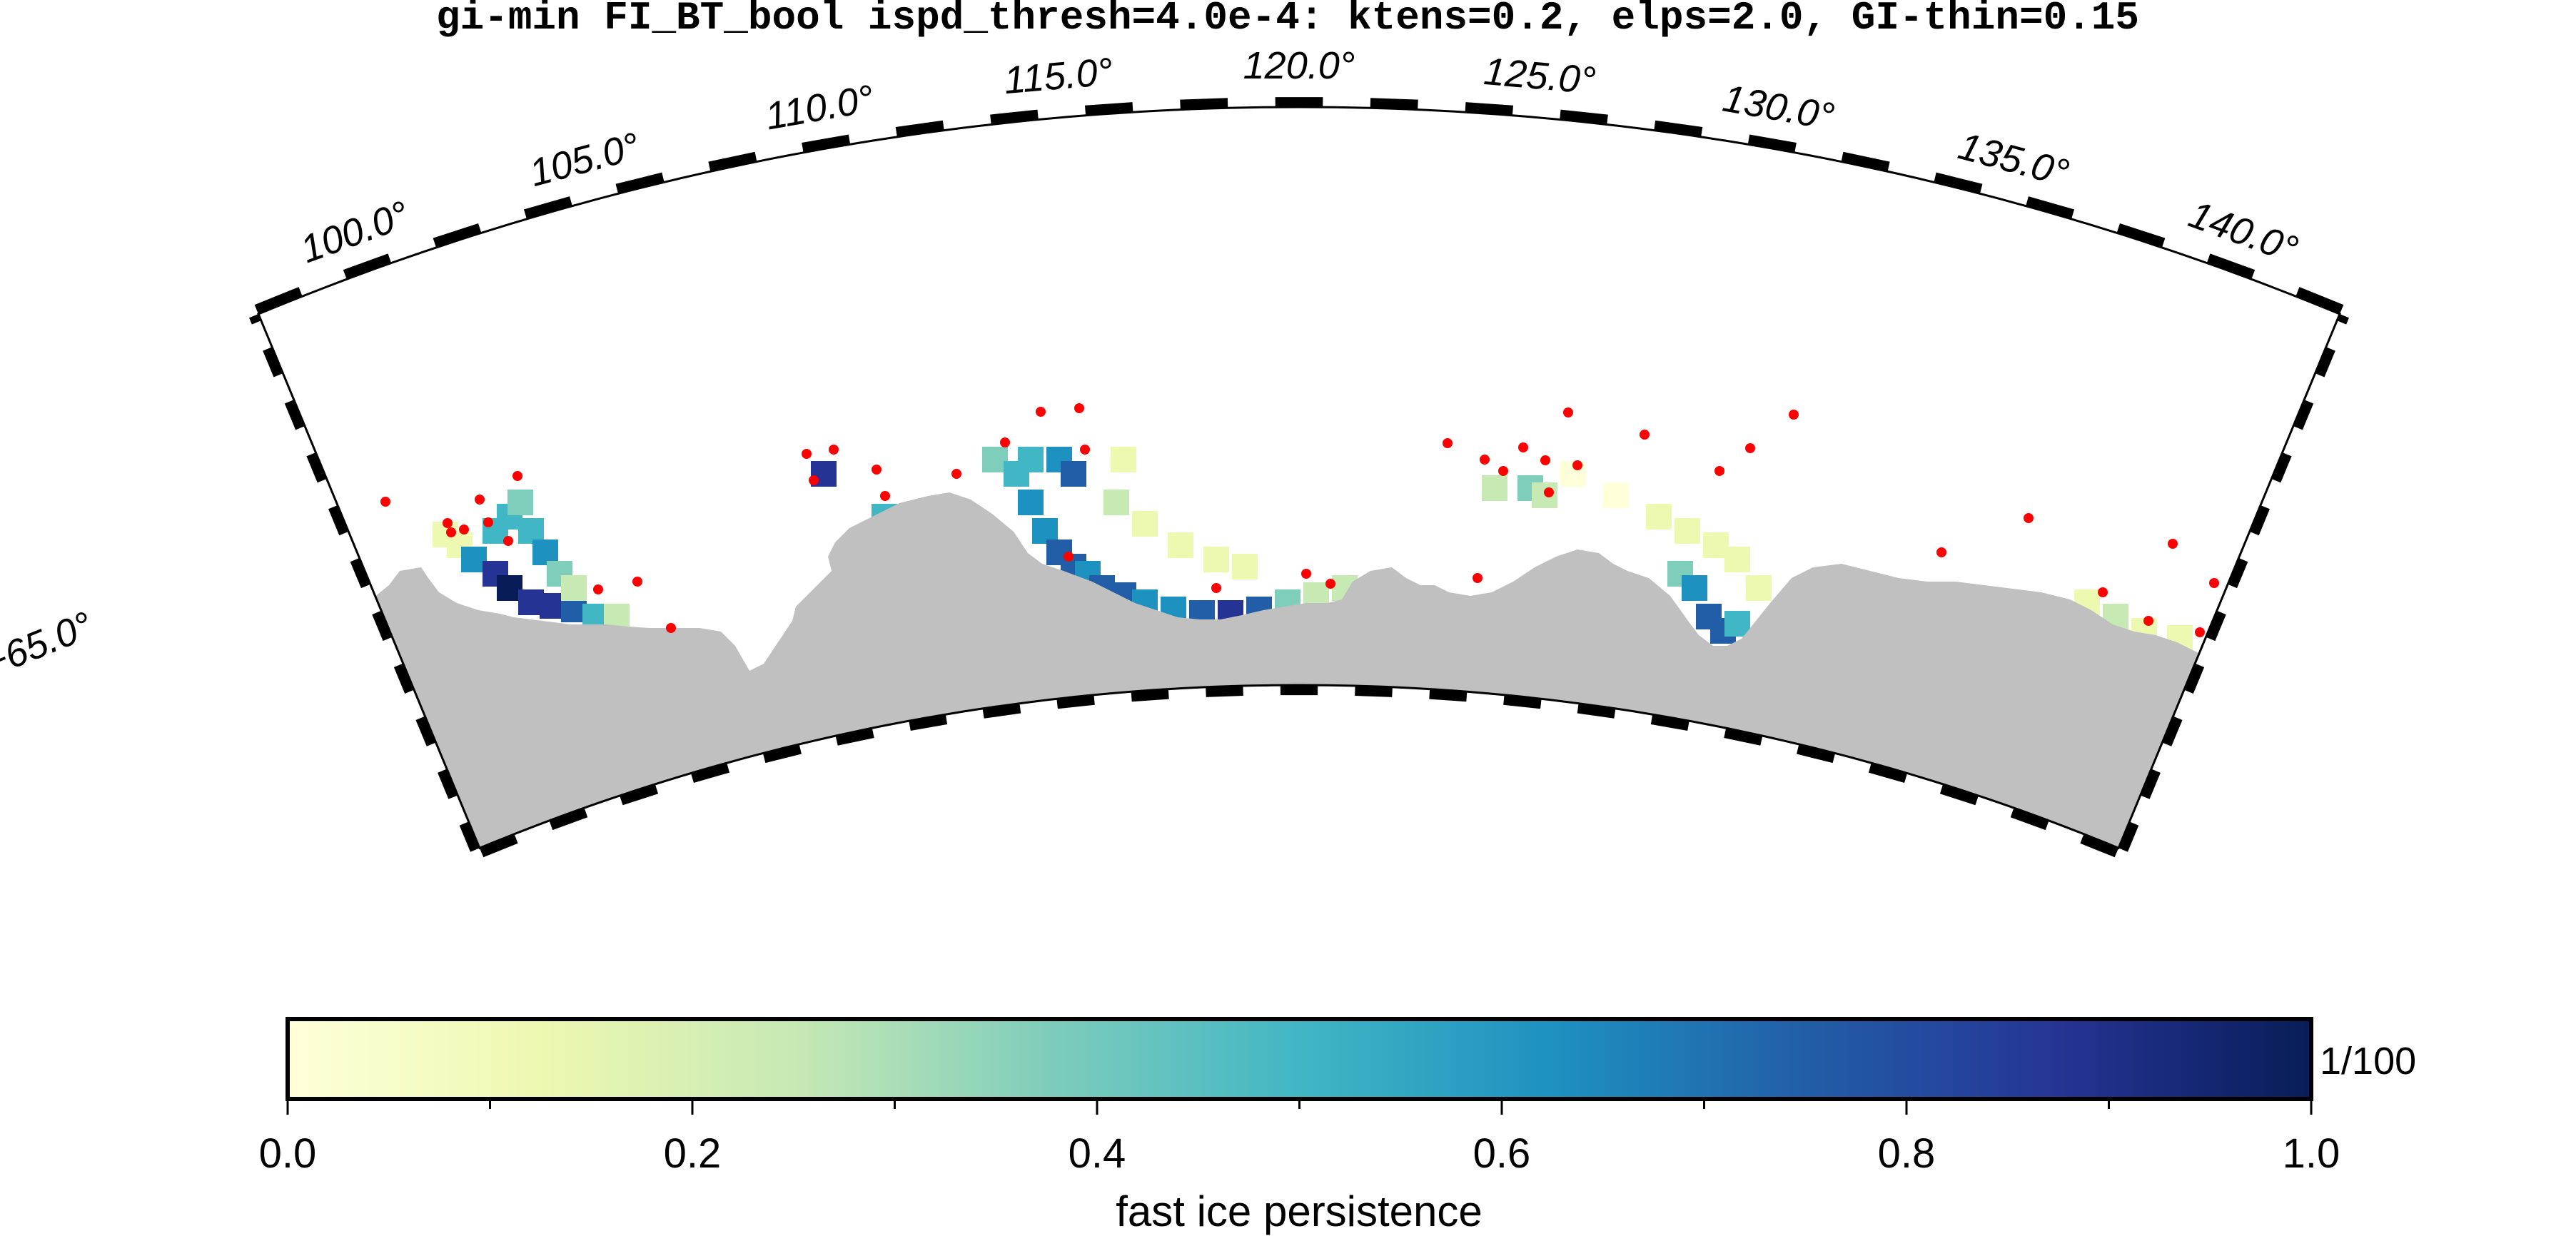 This screenshot has width=2576, height=1236. I want to click on colorbar-tick-label: 0.8, so click(1907, 1153).